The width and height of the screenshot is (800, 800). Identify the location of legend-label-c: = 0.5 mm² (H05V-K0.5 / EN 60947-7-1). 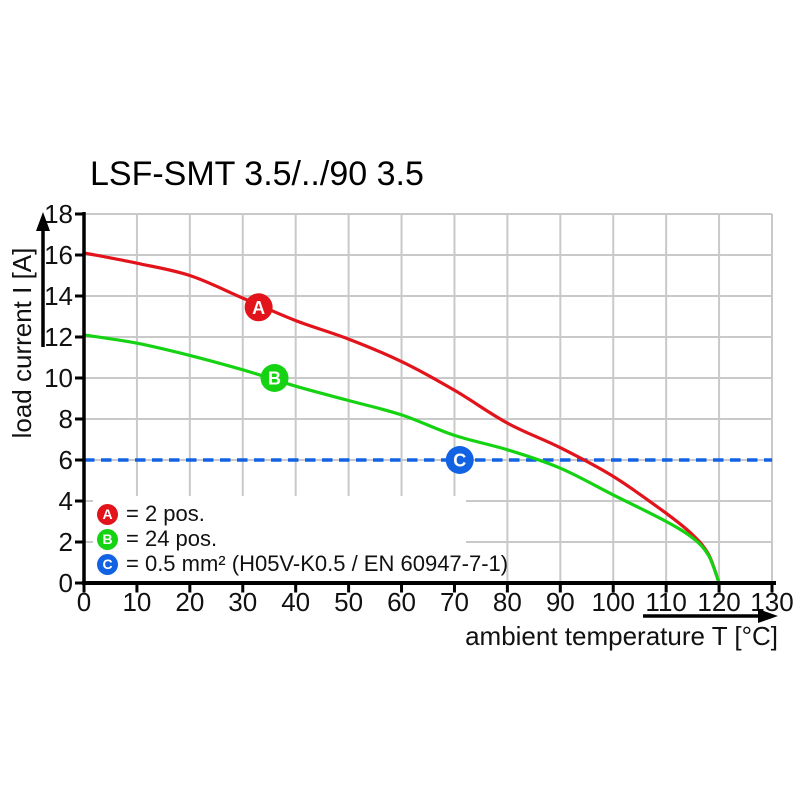
(317, 563).